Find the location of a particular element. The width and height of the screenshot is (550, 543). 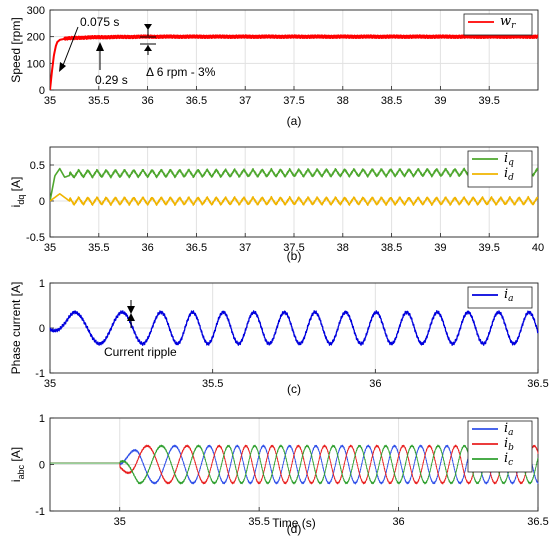

series-ic is located at coordinates (294, 464).